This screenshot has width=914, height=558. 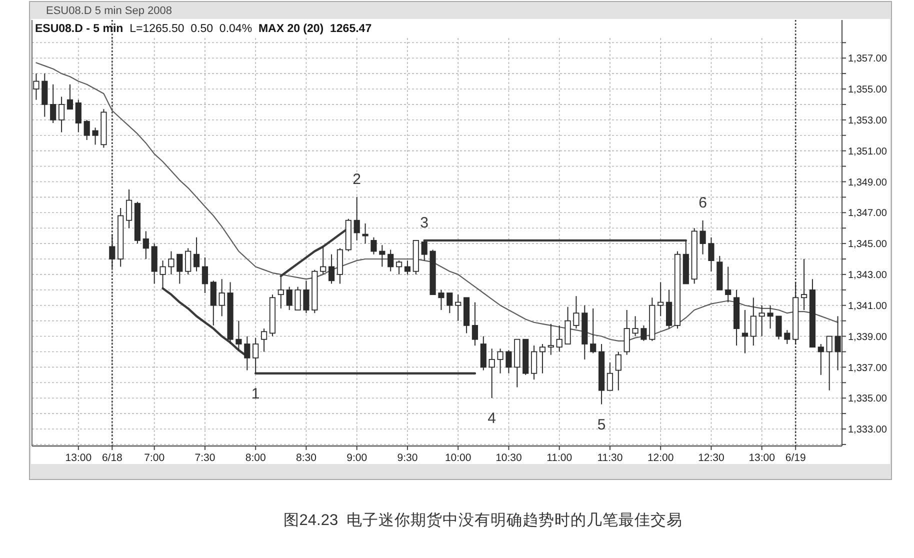 What do you see at coordinates (711, 458) in the screenshot?
I see `x-tick-label: 12:30` at bounding box center [711, 458].